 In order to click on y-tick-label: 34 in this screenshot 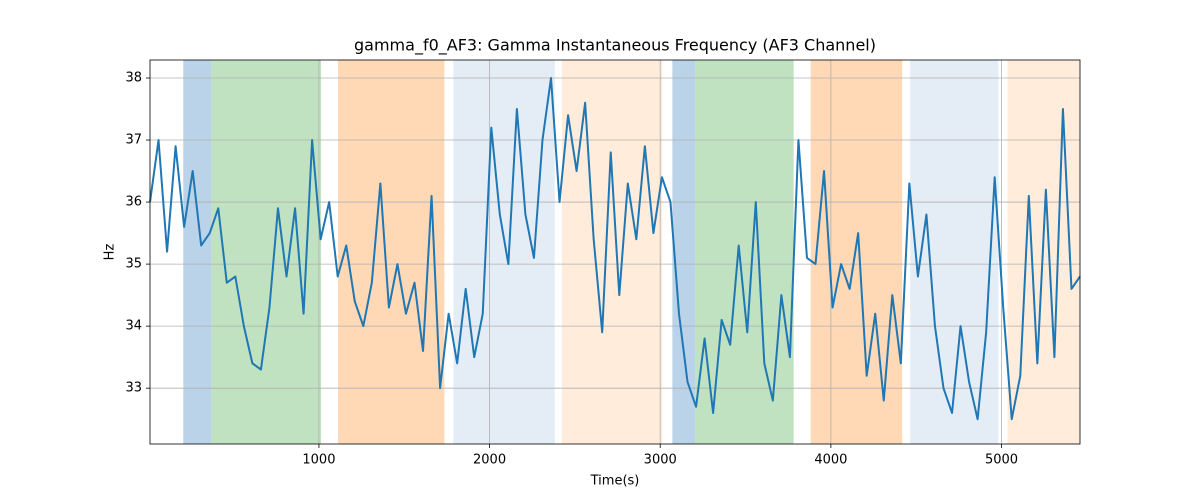, I will do `click(133, 326)`.